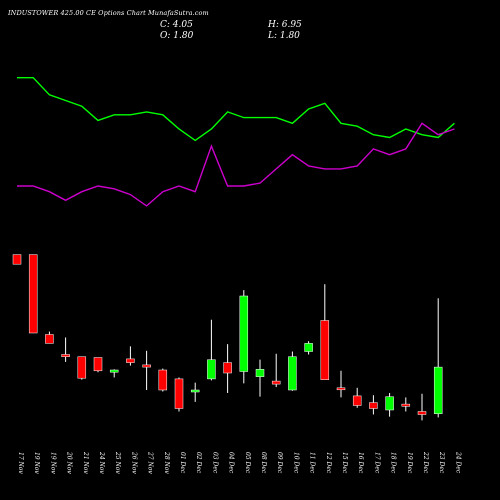 The image size is (500, 500). What do you see at coordinates (36, 463) in the screenshot?
I see `x-tick-label-2: 19 Nov` at bounding box center [36, 463].